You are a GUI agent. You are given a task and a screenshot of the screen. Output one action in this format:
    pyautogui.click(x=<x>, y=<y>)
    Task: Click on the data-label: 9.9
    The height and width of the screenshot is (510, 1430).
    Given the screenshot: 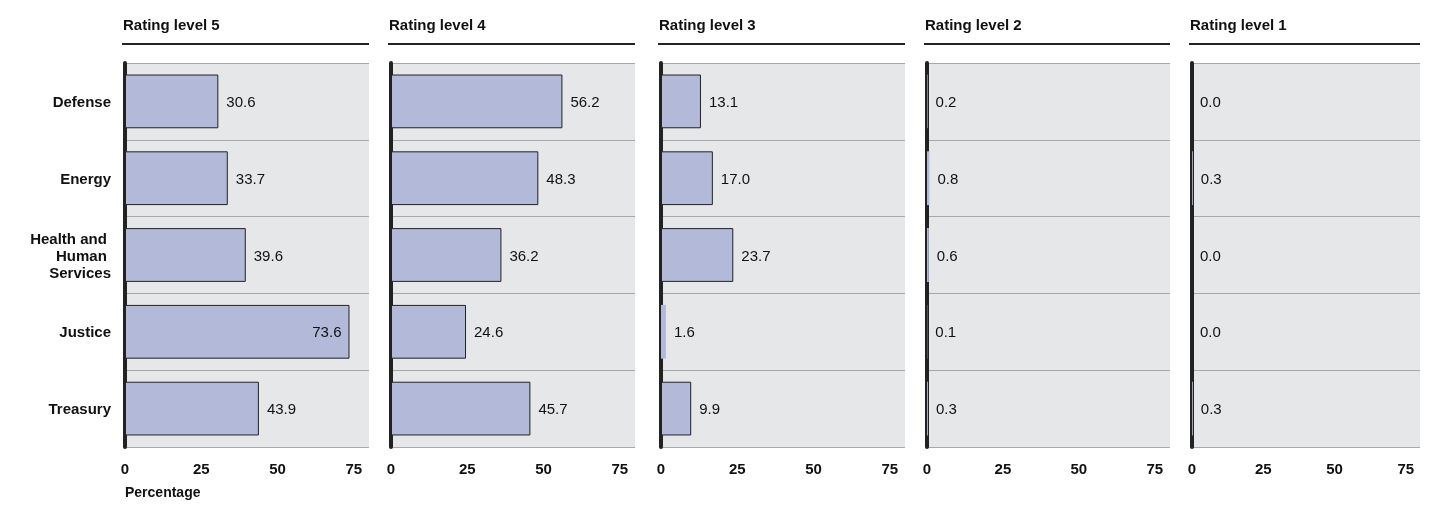 What is the action you would take?
    pyautogui.click(x=710, y=409)
    